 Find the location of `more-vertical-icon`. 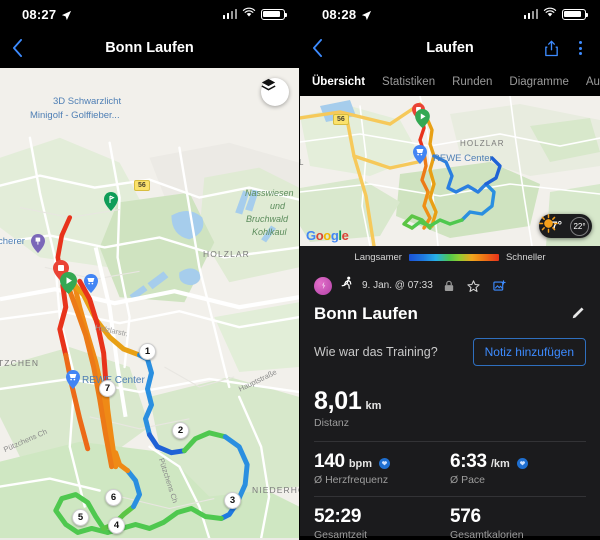

more-vertical-icon is located at coordinates (580, 48).